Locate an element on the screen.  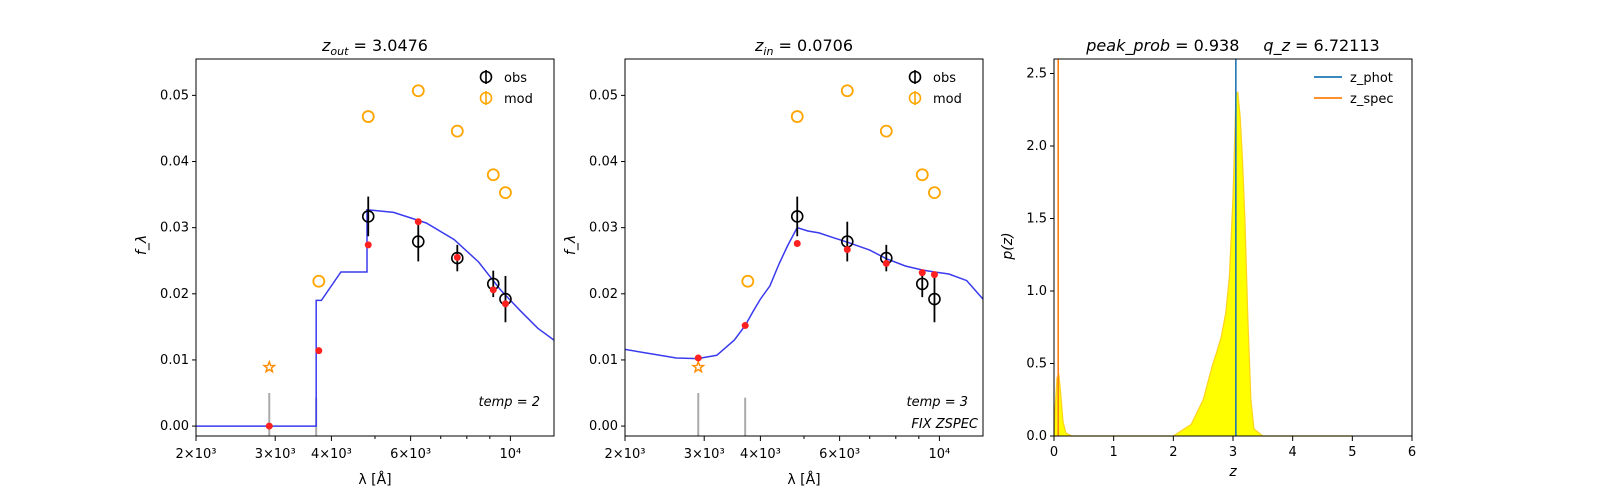
x-tick-label: 1 is located at coordinates (1114, 452).